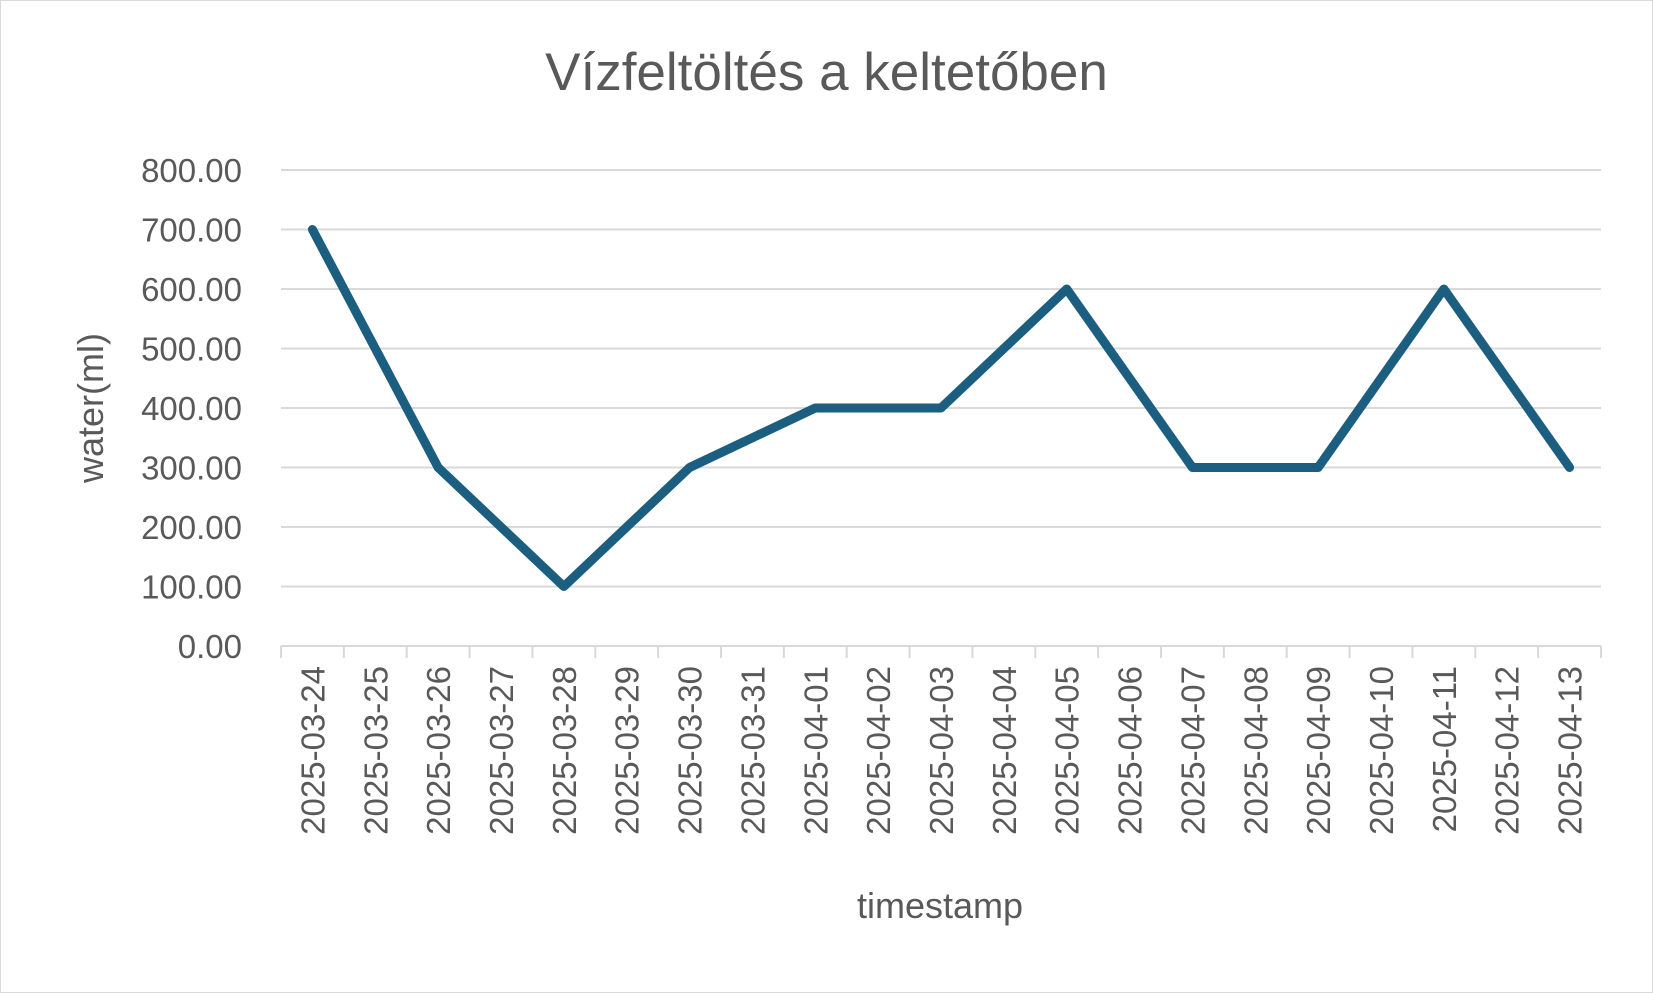 This screenshot has height=993, width=1653. What do you see at coordinates (941, 652) in the screenshot?
I see `x-axis-ticks` at bounding box center [941, 652].